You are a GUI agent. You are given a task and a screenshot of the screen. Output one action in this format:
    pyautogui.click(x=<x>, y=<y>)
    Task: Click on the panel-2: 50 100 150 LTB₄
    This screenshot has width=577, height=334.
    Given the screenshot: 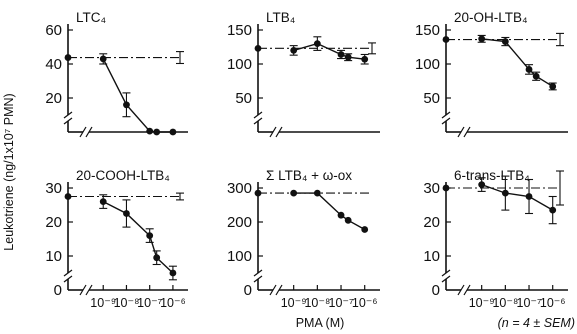 What is the action you would take?
    pyautogui.click(x=303, y=74)
    